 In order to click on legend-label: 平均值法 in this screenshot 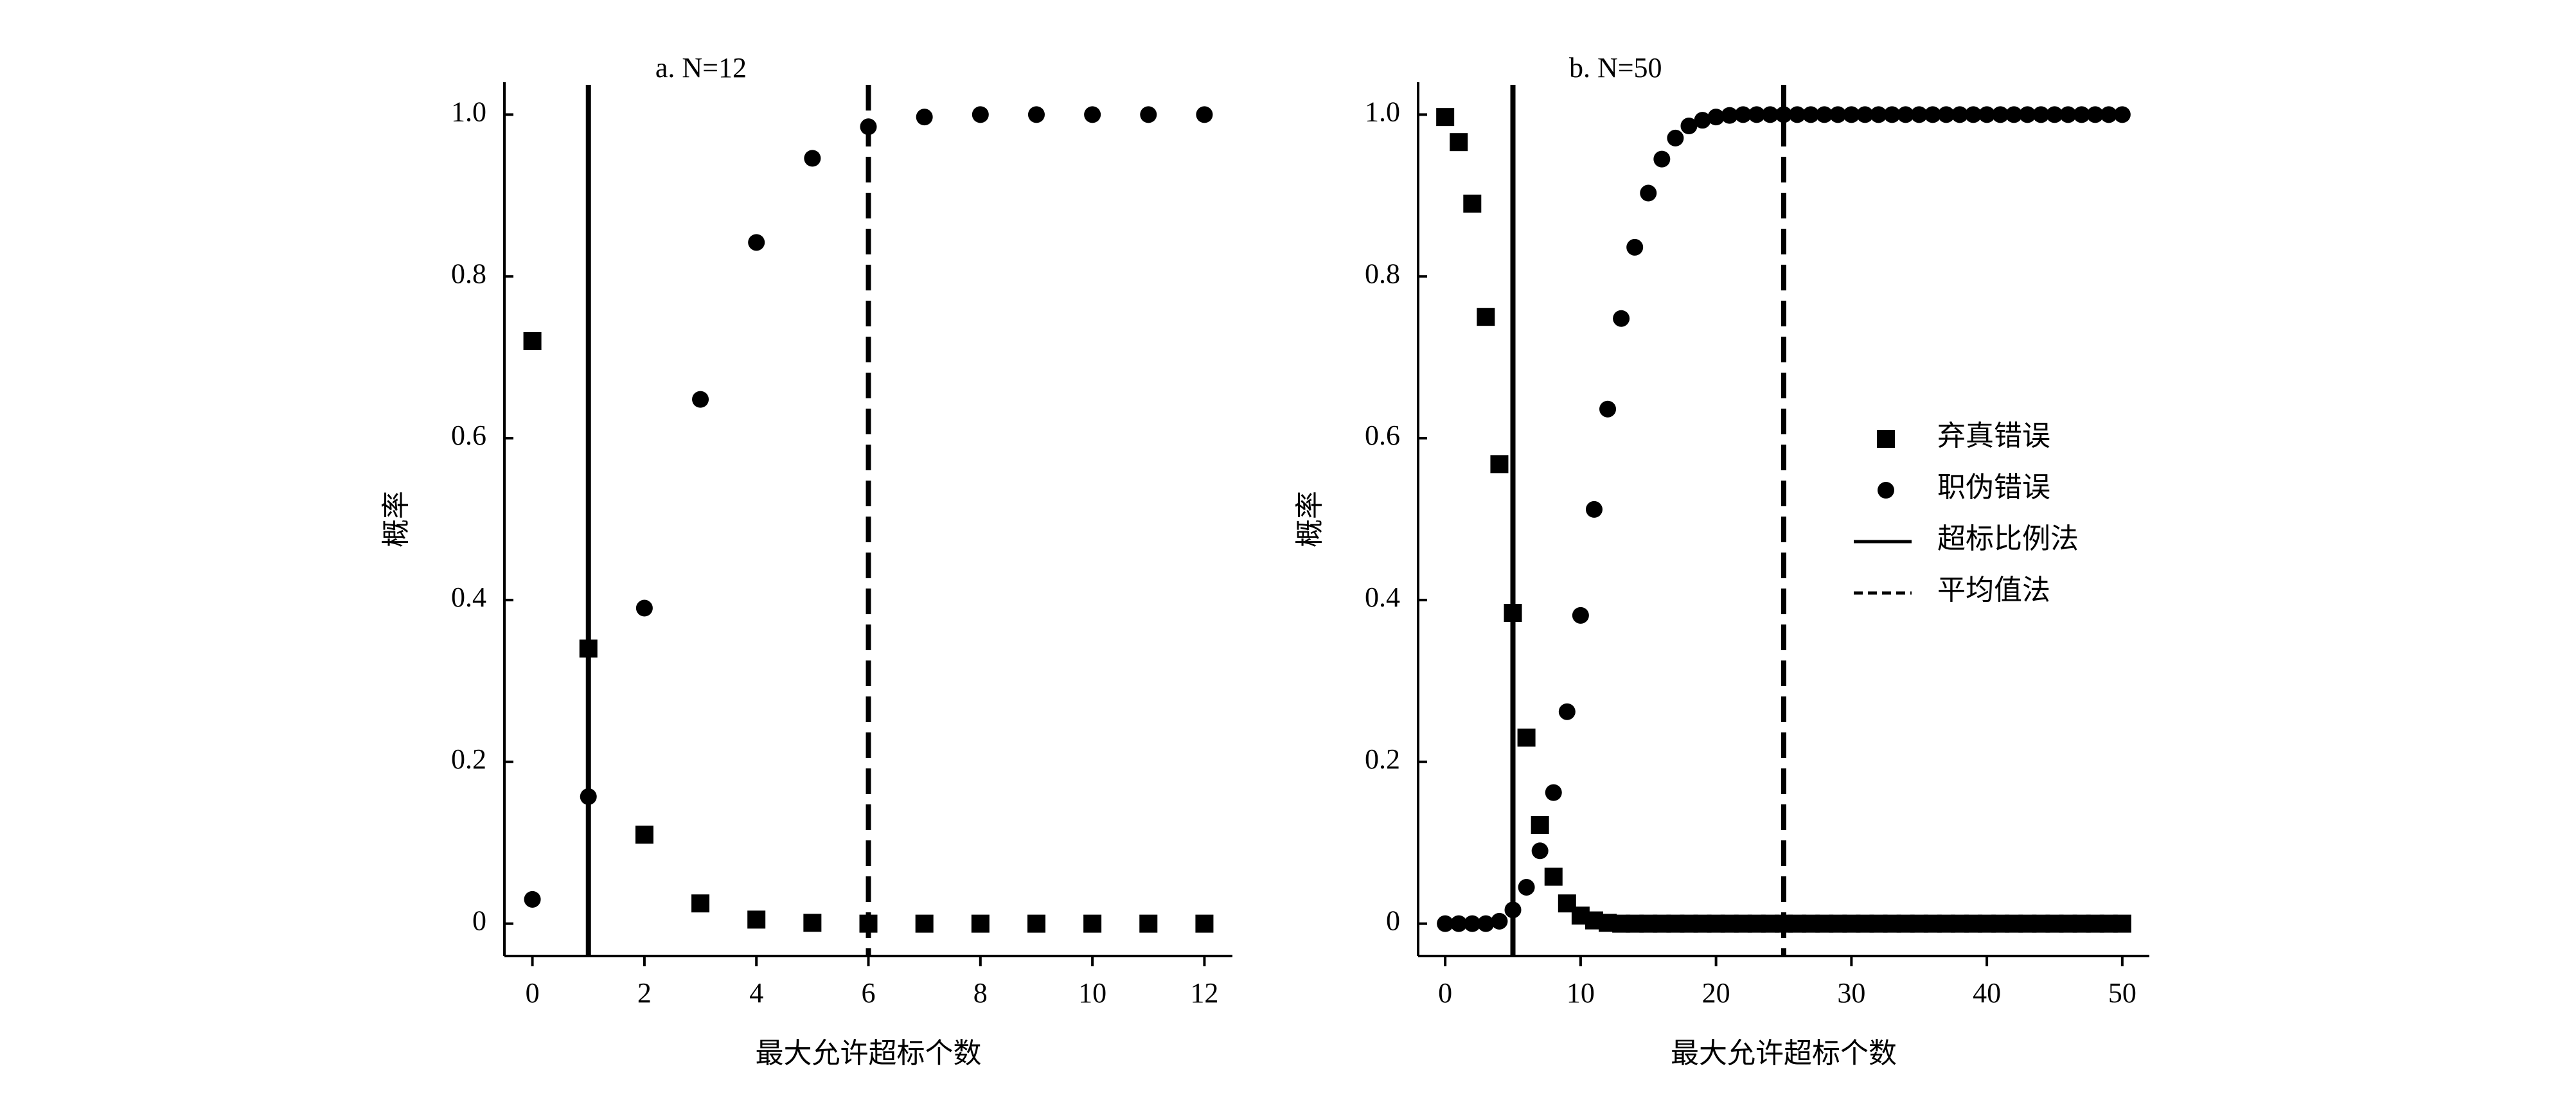, I will do `click(1994, 590)`.